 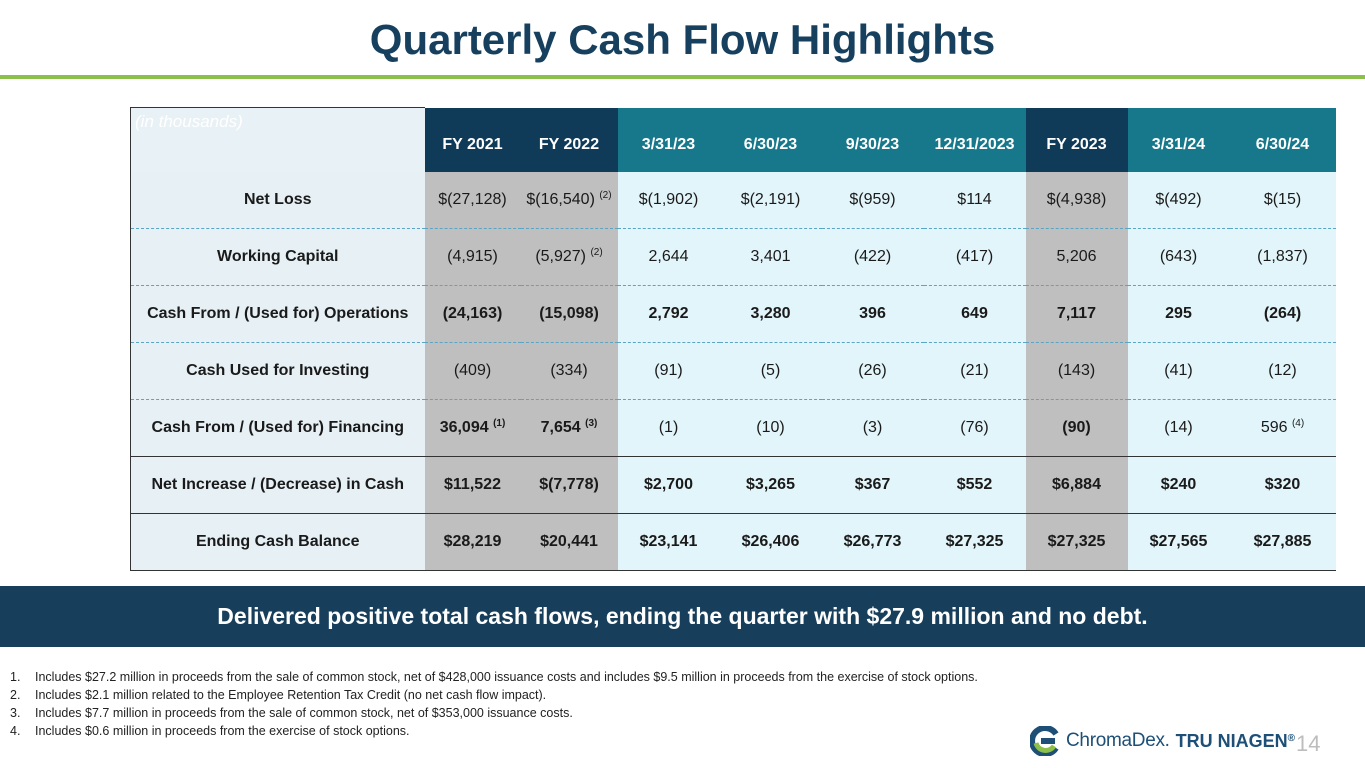 I want to click on table-cell: (1), so click(x=668, y=428).